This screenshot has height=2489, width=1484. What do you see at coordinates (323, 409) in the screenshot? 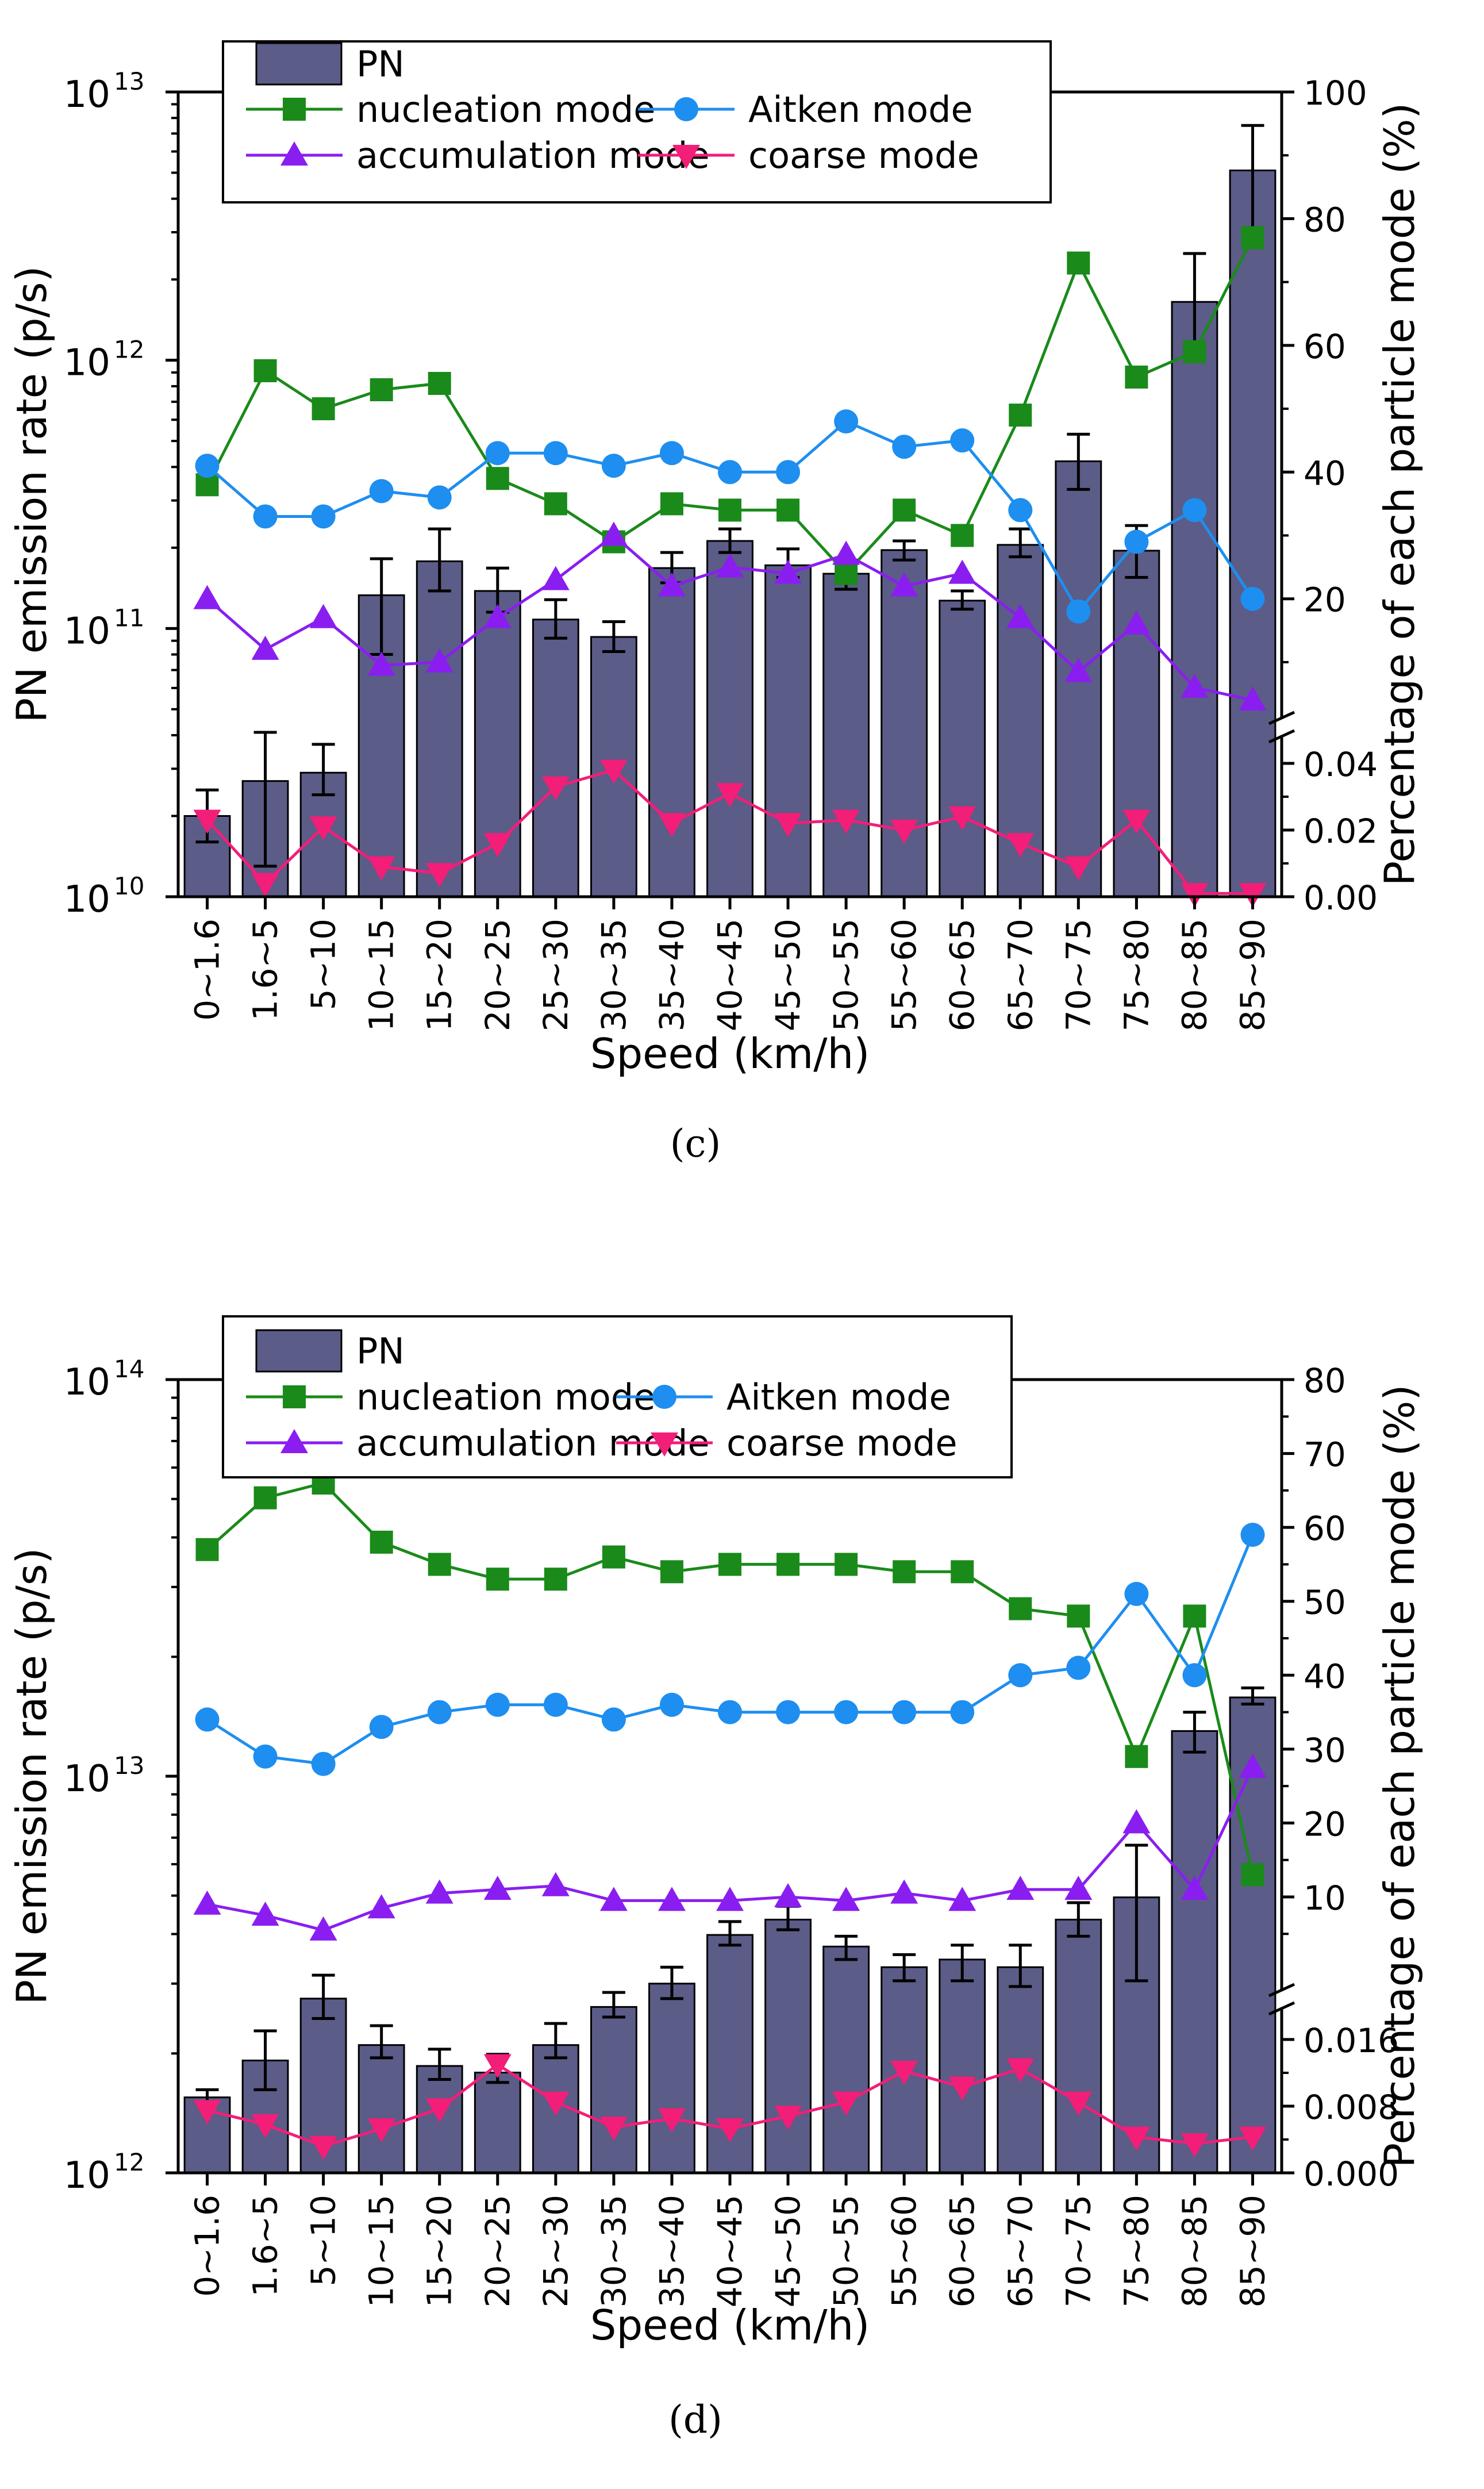
I see `point-nucleation-5~10` at bounding box center [323, 409].